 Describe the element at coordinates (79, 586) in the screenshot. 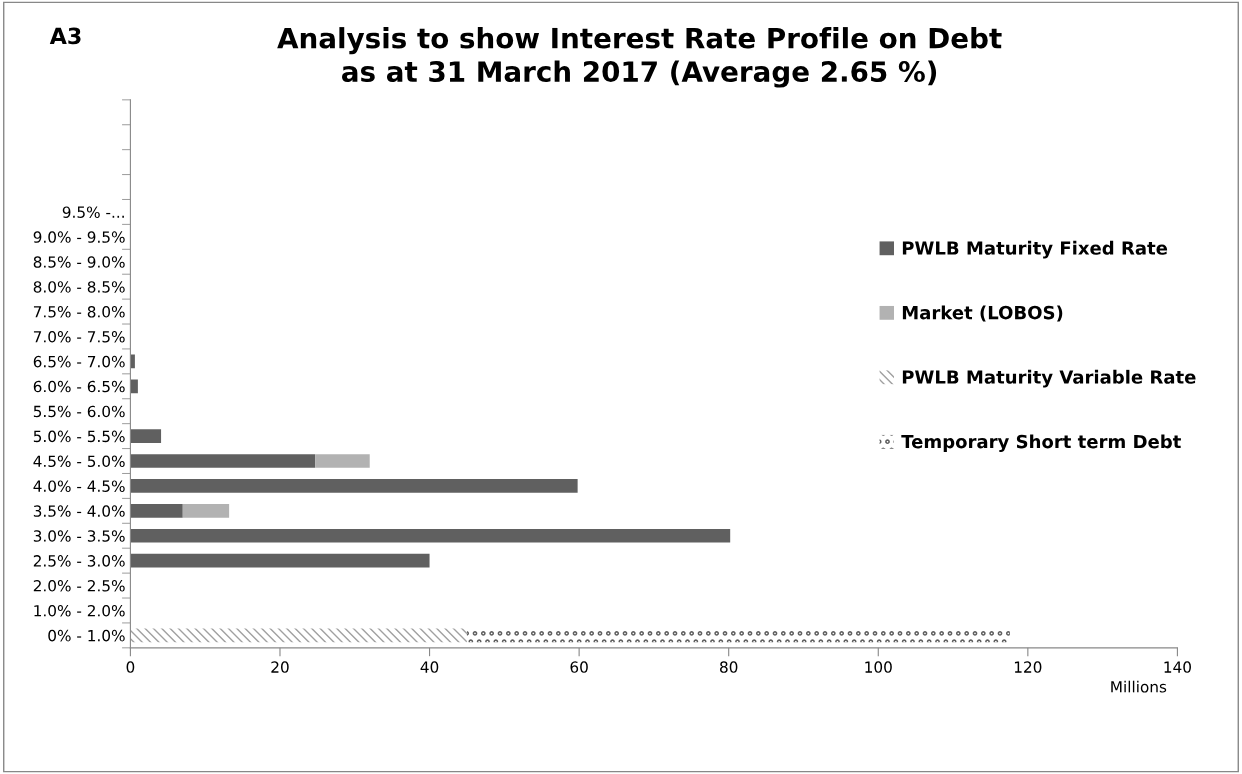

I see `y-tick-label: 2.0% - 2.5%` at that location.